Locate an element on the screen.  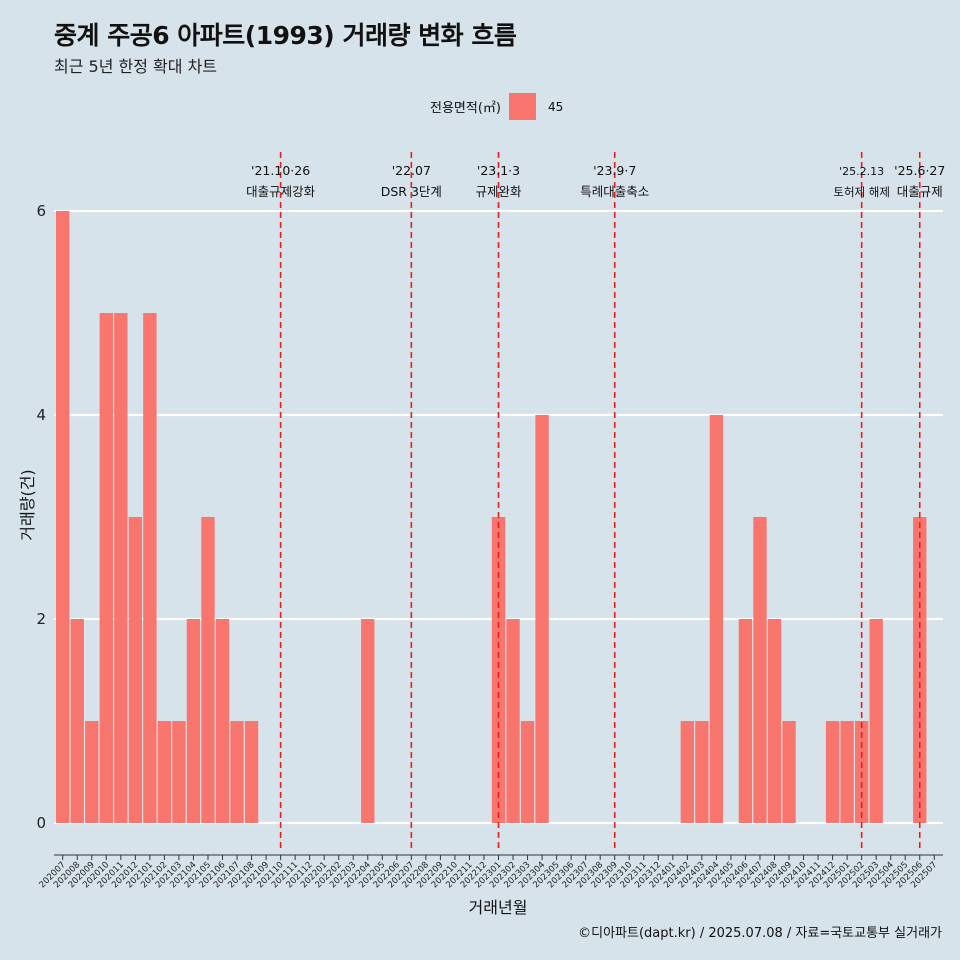
legend-title: 전용면적(㎡) is located at coordinates (465, 108).